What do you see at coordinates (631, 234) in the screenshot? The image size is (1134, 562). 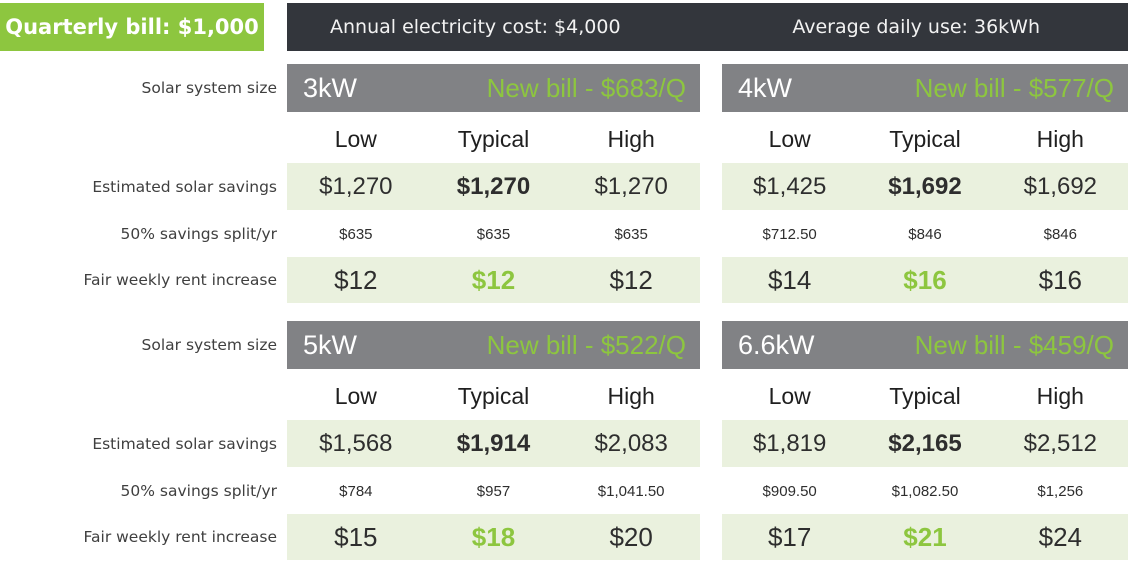 I see `split-high-cell: $635` at bounding box center [631, 234].